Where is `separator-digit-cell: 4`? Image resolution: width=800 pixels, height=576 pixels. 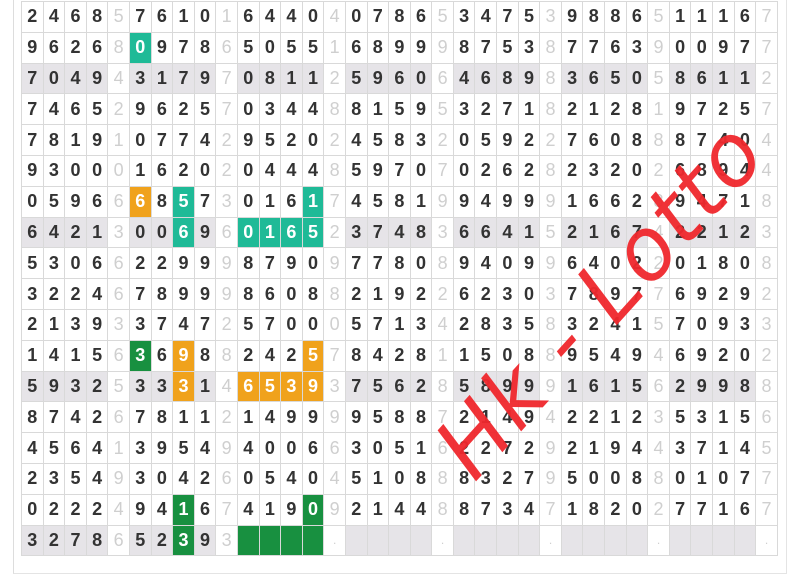
separator-digit-cell: 4 is located at coordinates (442, 324).